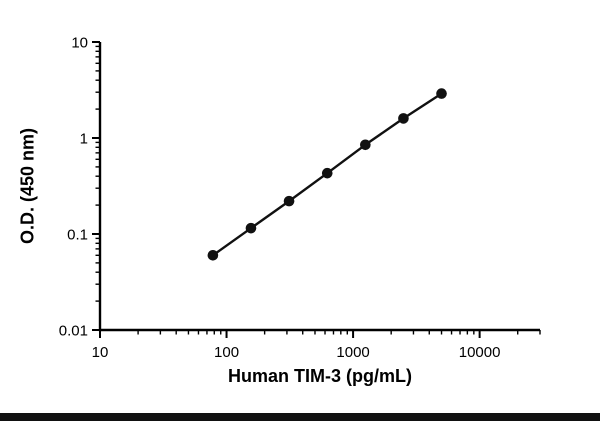 This screenshot has height=421, width=600. What do you see at coordinates (226, 352) in the screenshot?
I see `x-tick-label: 100` at bounding box center [226, 352].